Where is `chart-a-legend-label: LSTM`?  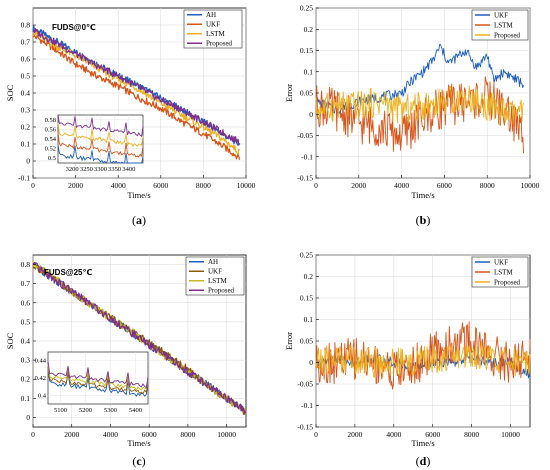
chart-a-legend-label: LSTM is located at coordinates (215, 34).